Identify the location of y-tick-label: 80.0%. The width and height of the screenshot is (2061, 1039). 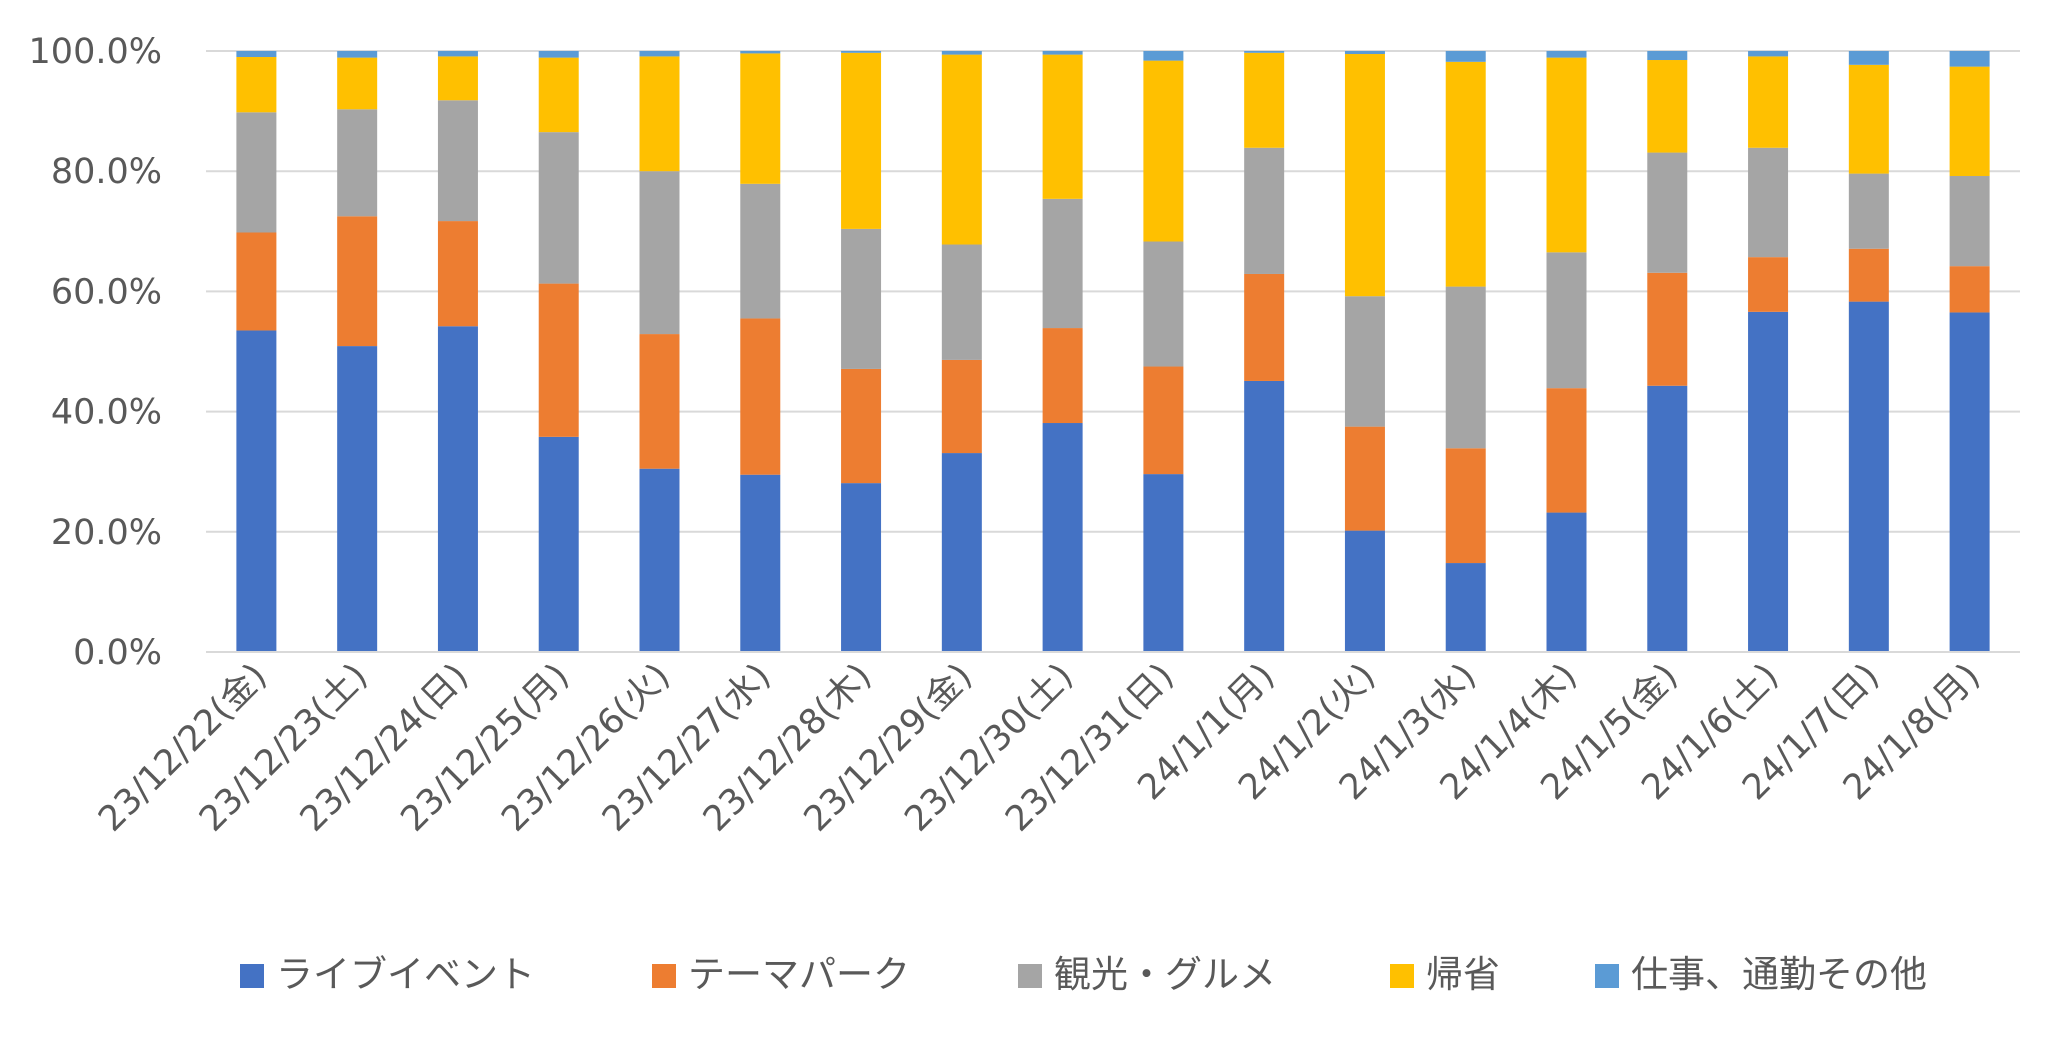
(106, 172).